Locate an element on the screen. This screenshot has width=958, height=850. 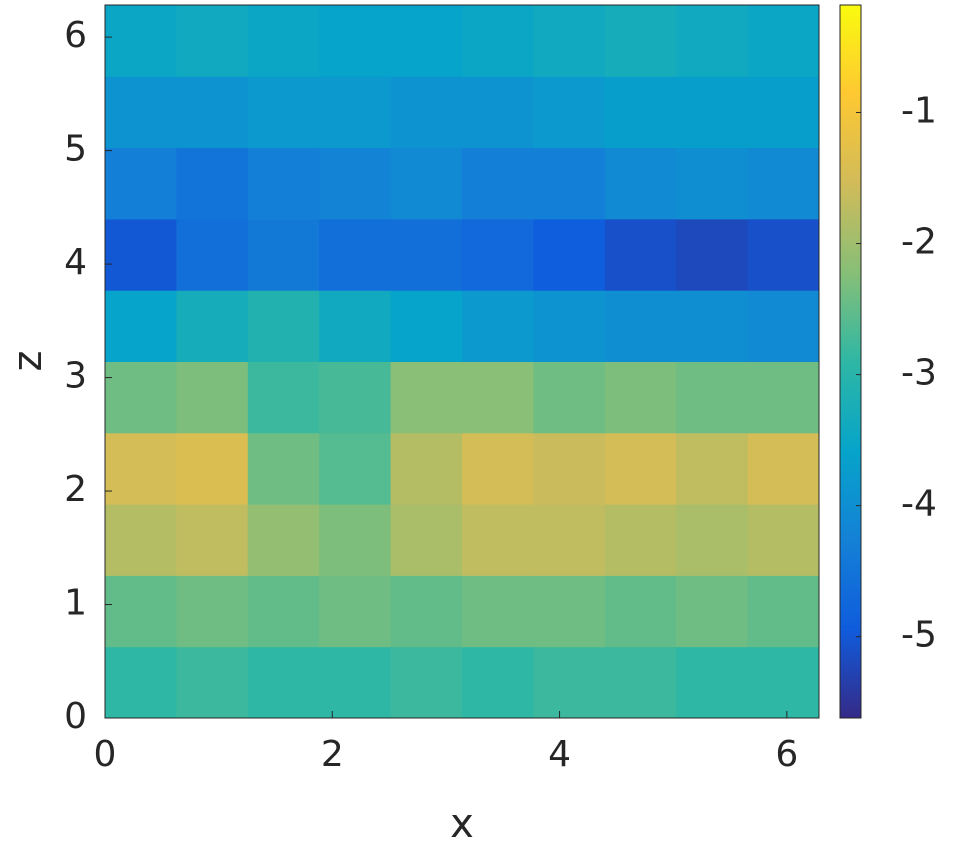
x-tick-label: 0 is located at coordinates (105, 754).